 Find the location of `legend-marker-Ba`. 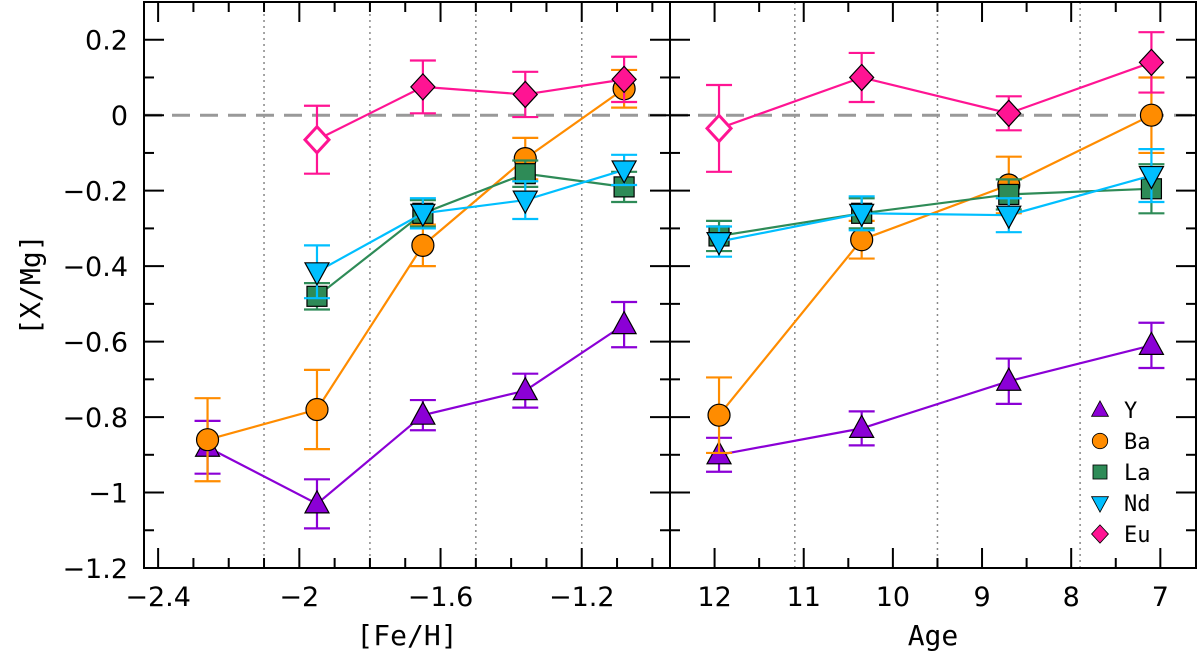

legend-marker-Ba is located at coordinates (1100, 441).